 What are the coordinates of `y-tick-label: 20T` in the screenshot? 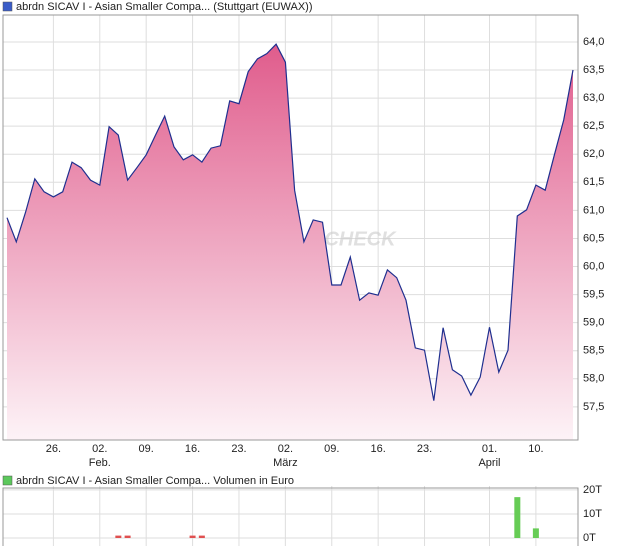 It's located at (592, 490).